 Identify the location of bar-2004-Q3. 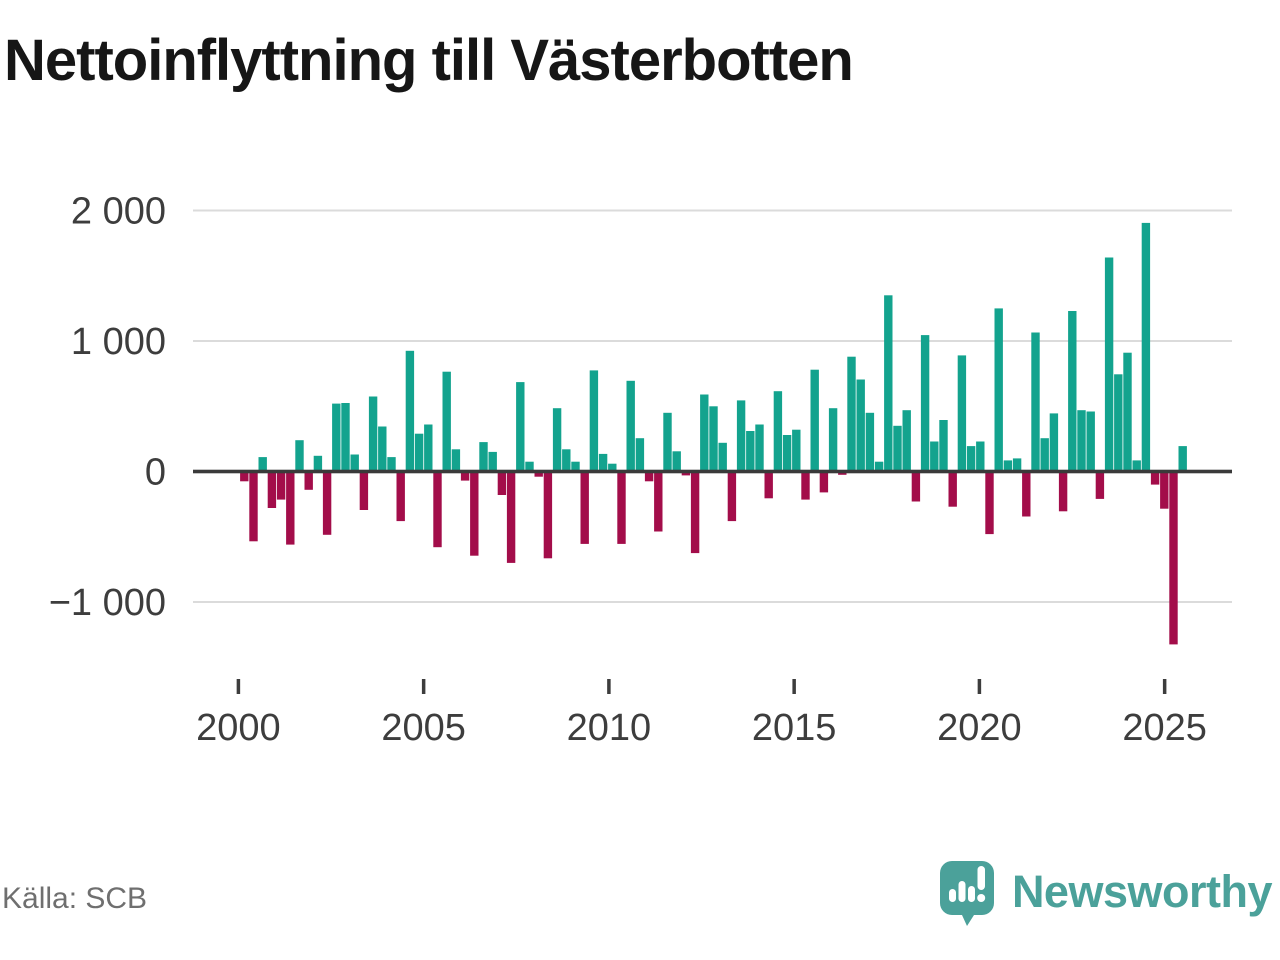
(410, 411).